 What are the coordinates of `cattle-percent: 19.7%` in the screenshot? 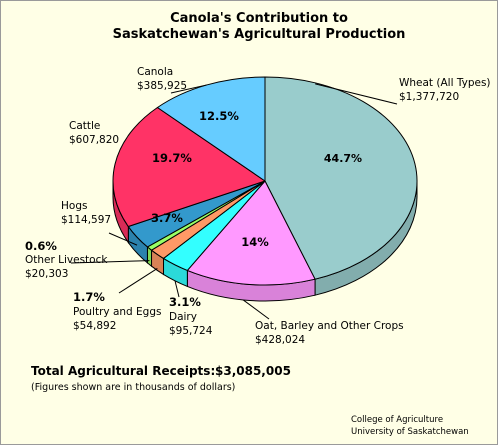 It's located at (172, 158).